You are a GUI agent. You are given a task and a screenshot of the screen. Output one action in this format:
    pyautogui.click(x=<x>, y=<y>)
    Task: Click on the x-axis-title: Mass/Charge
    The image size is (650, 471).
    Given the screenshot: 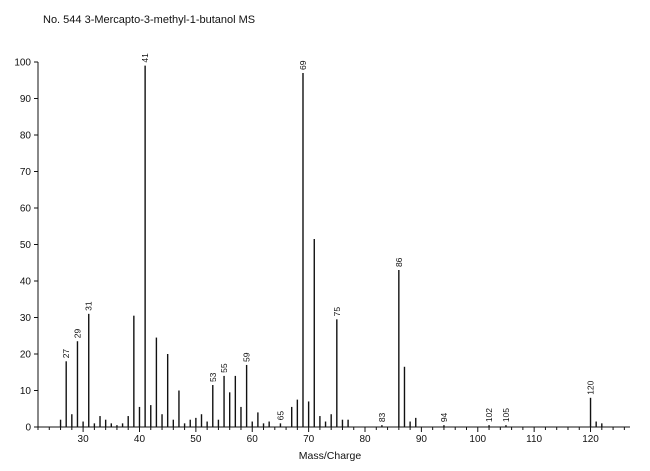 What is the action you would take?
    pyautogui.click(x=330, y=456)
    